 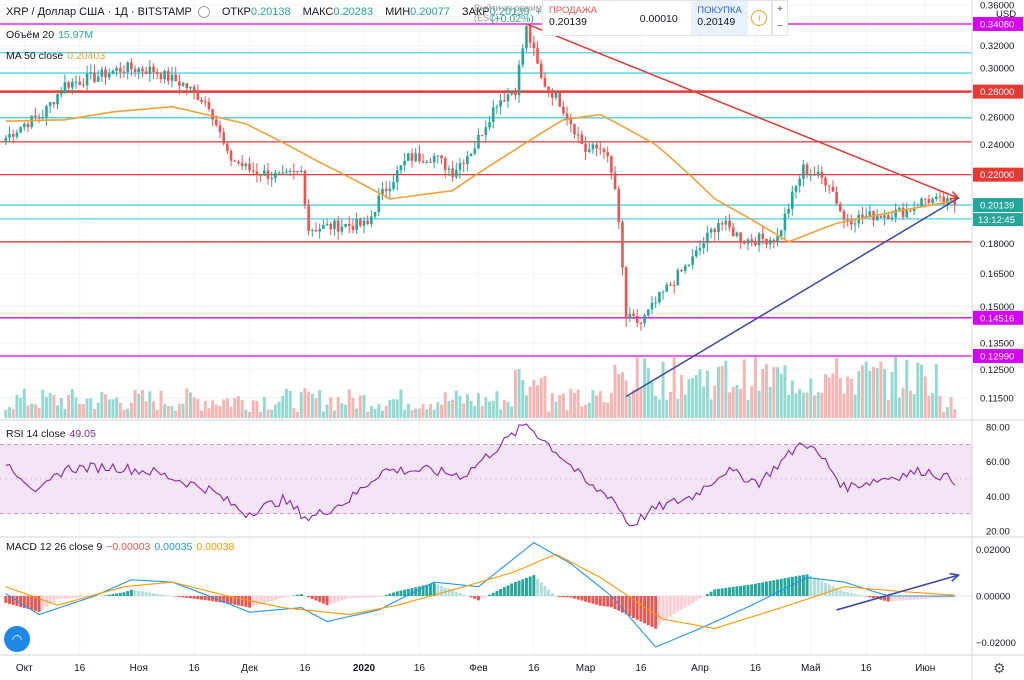 I want to click on minus-button: −, so click(x=780, y=26).